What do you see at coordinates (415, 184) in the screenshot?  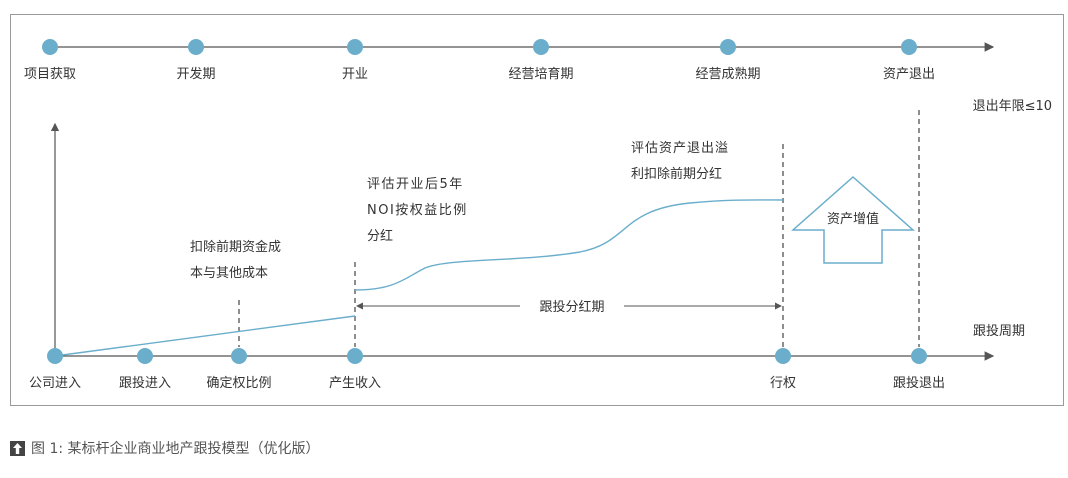 I see `note-assess-noi-line1: 评估开业后5年` at bounding box center [415, 184].